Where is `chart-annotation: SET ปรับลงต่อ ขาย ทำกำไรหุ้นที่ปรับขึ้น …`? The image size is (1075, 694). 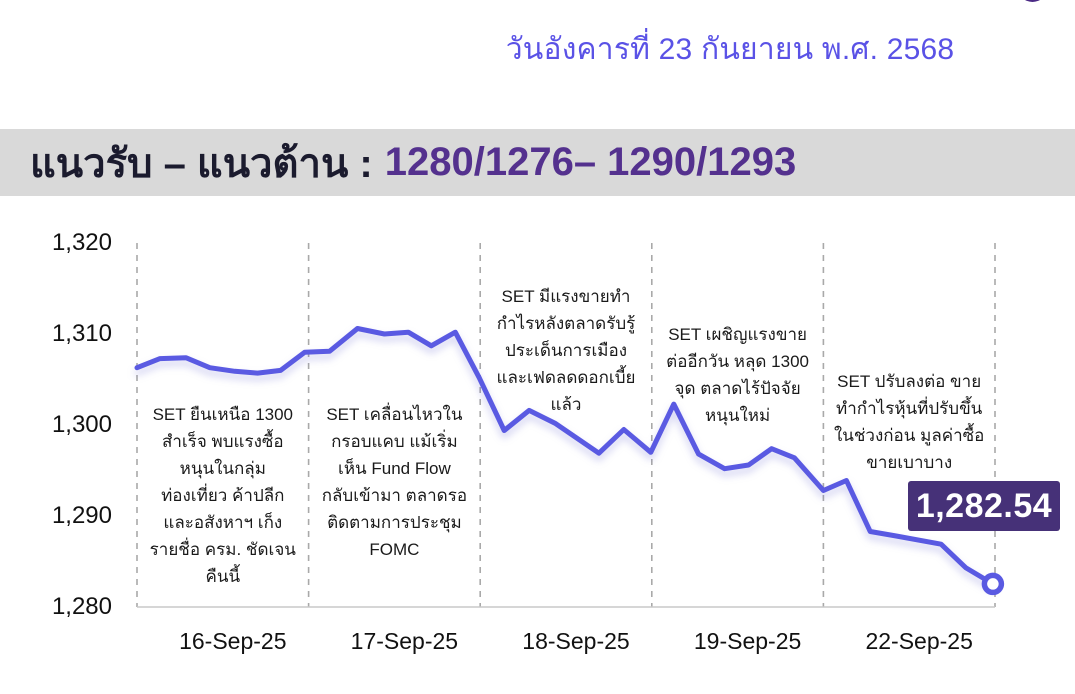
chart-annotation: SET ปรับลงต่อ ขาย ทำกำไรหุ้นที่ปรับขึ้น … is located at coordinates (909, 422).